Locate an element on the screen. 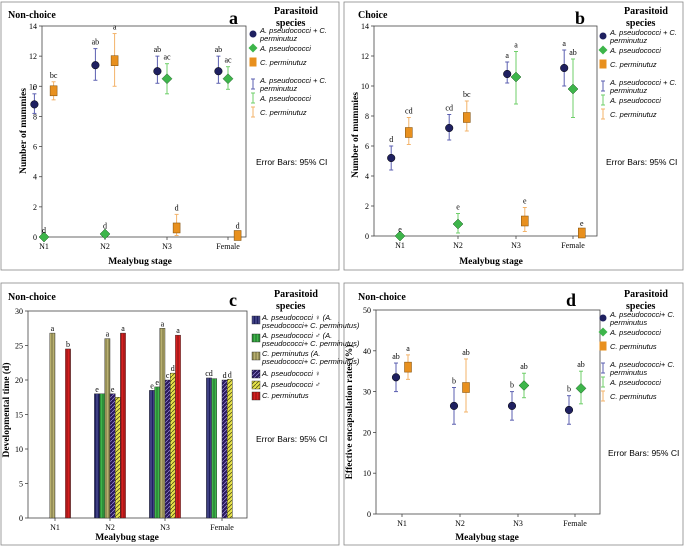  y-tick-label: 2 is located at coordinates (35, 207).